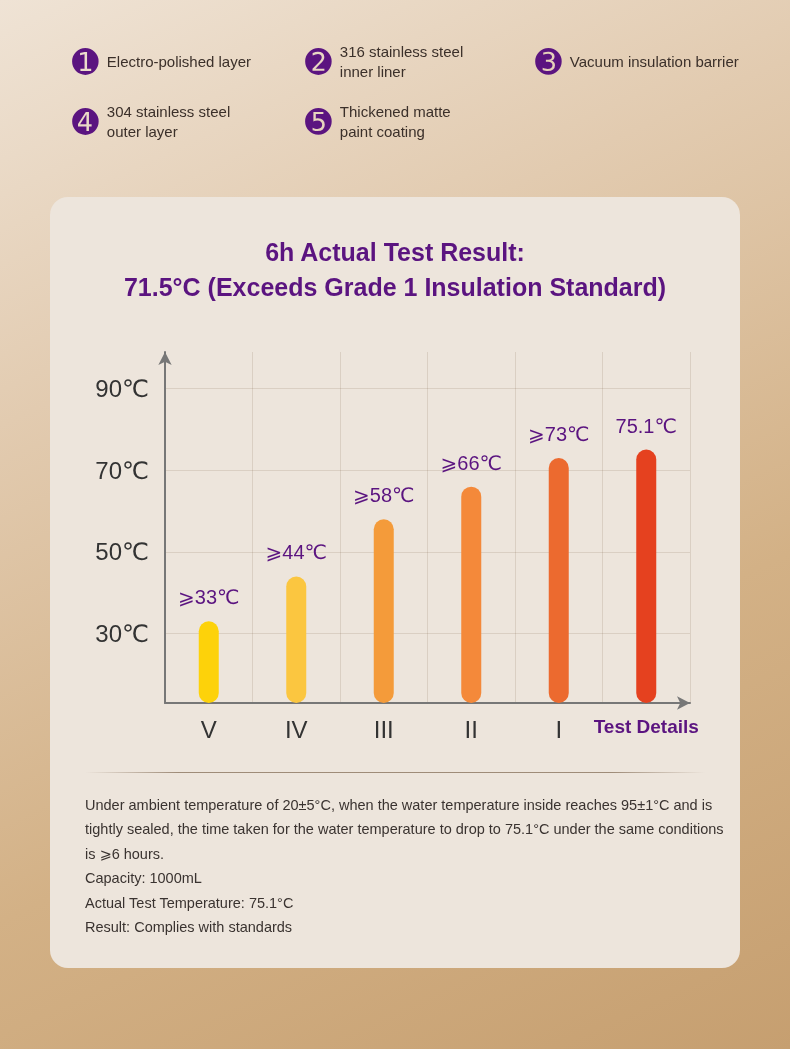  I want to click on data-label: ⩾58℃, so click(384, 495).